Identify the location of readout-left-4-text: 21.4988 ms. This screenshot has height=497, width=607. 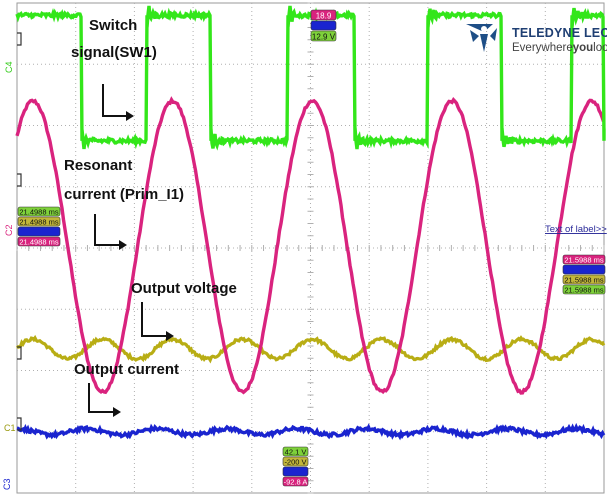
(38, 242).